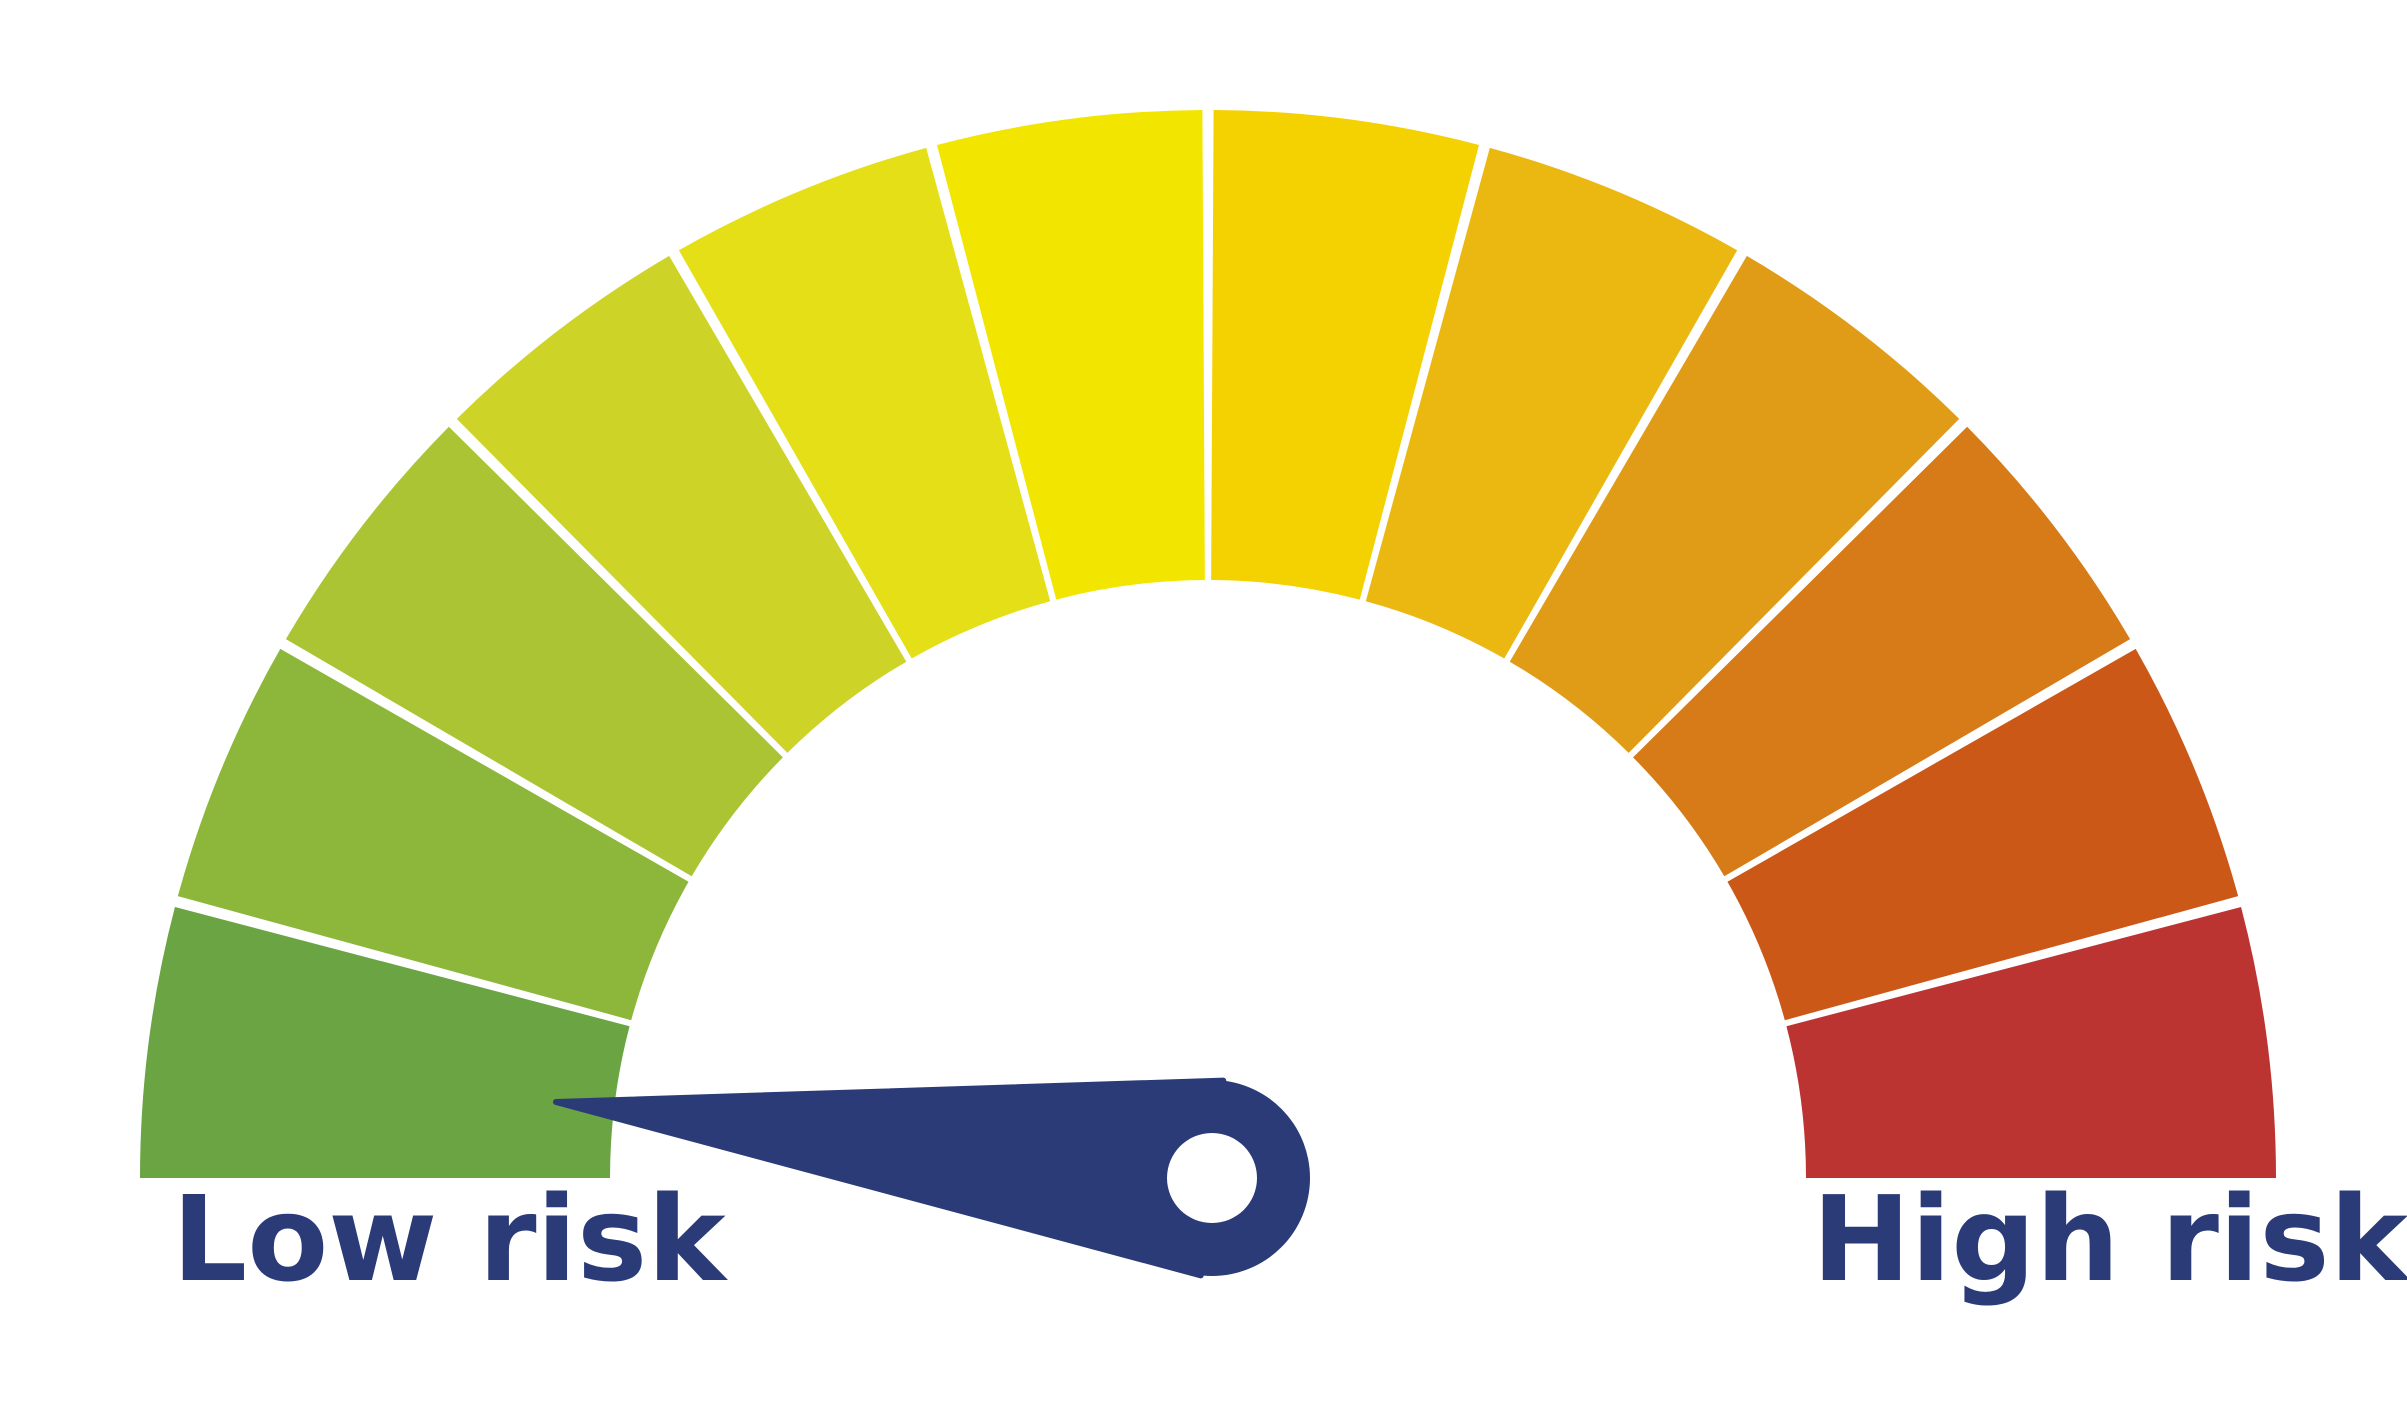  What do you see at coordinates (2109, 1239) in the screenshot?
I see `high-risk-label: High risk` at bounding box center [2109, 1239].